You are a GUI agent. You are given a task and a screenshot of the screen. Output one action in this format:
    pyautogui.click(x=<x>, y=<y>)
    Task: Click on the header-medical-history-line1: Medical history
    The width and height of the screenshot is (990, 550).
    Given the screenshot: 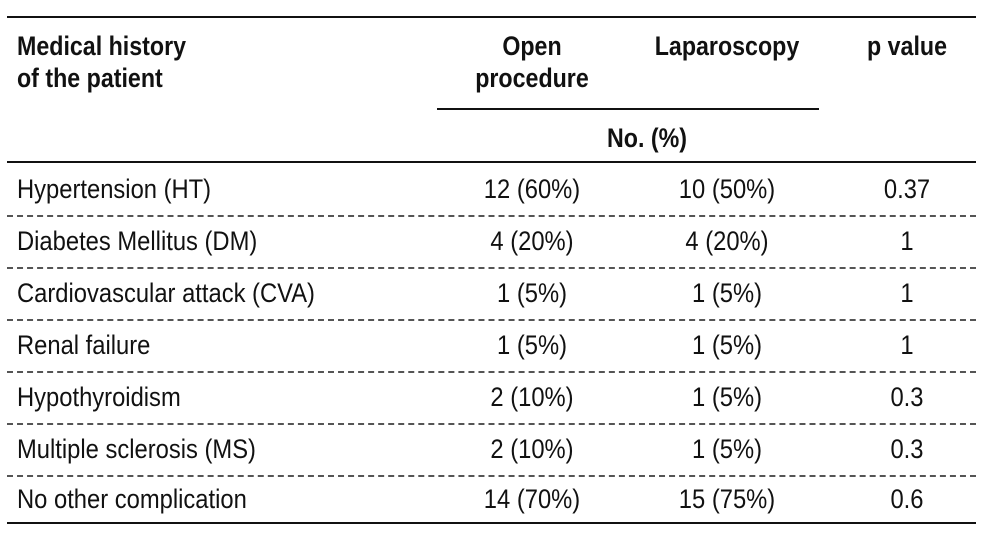 What is the action you would take?
    pyautogui.click(x=102, y=46)
    